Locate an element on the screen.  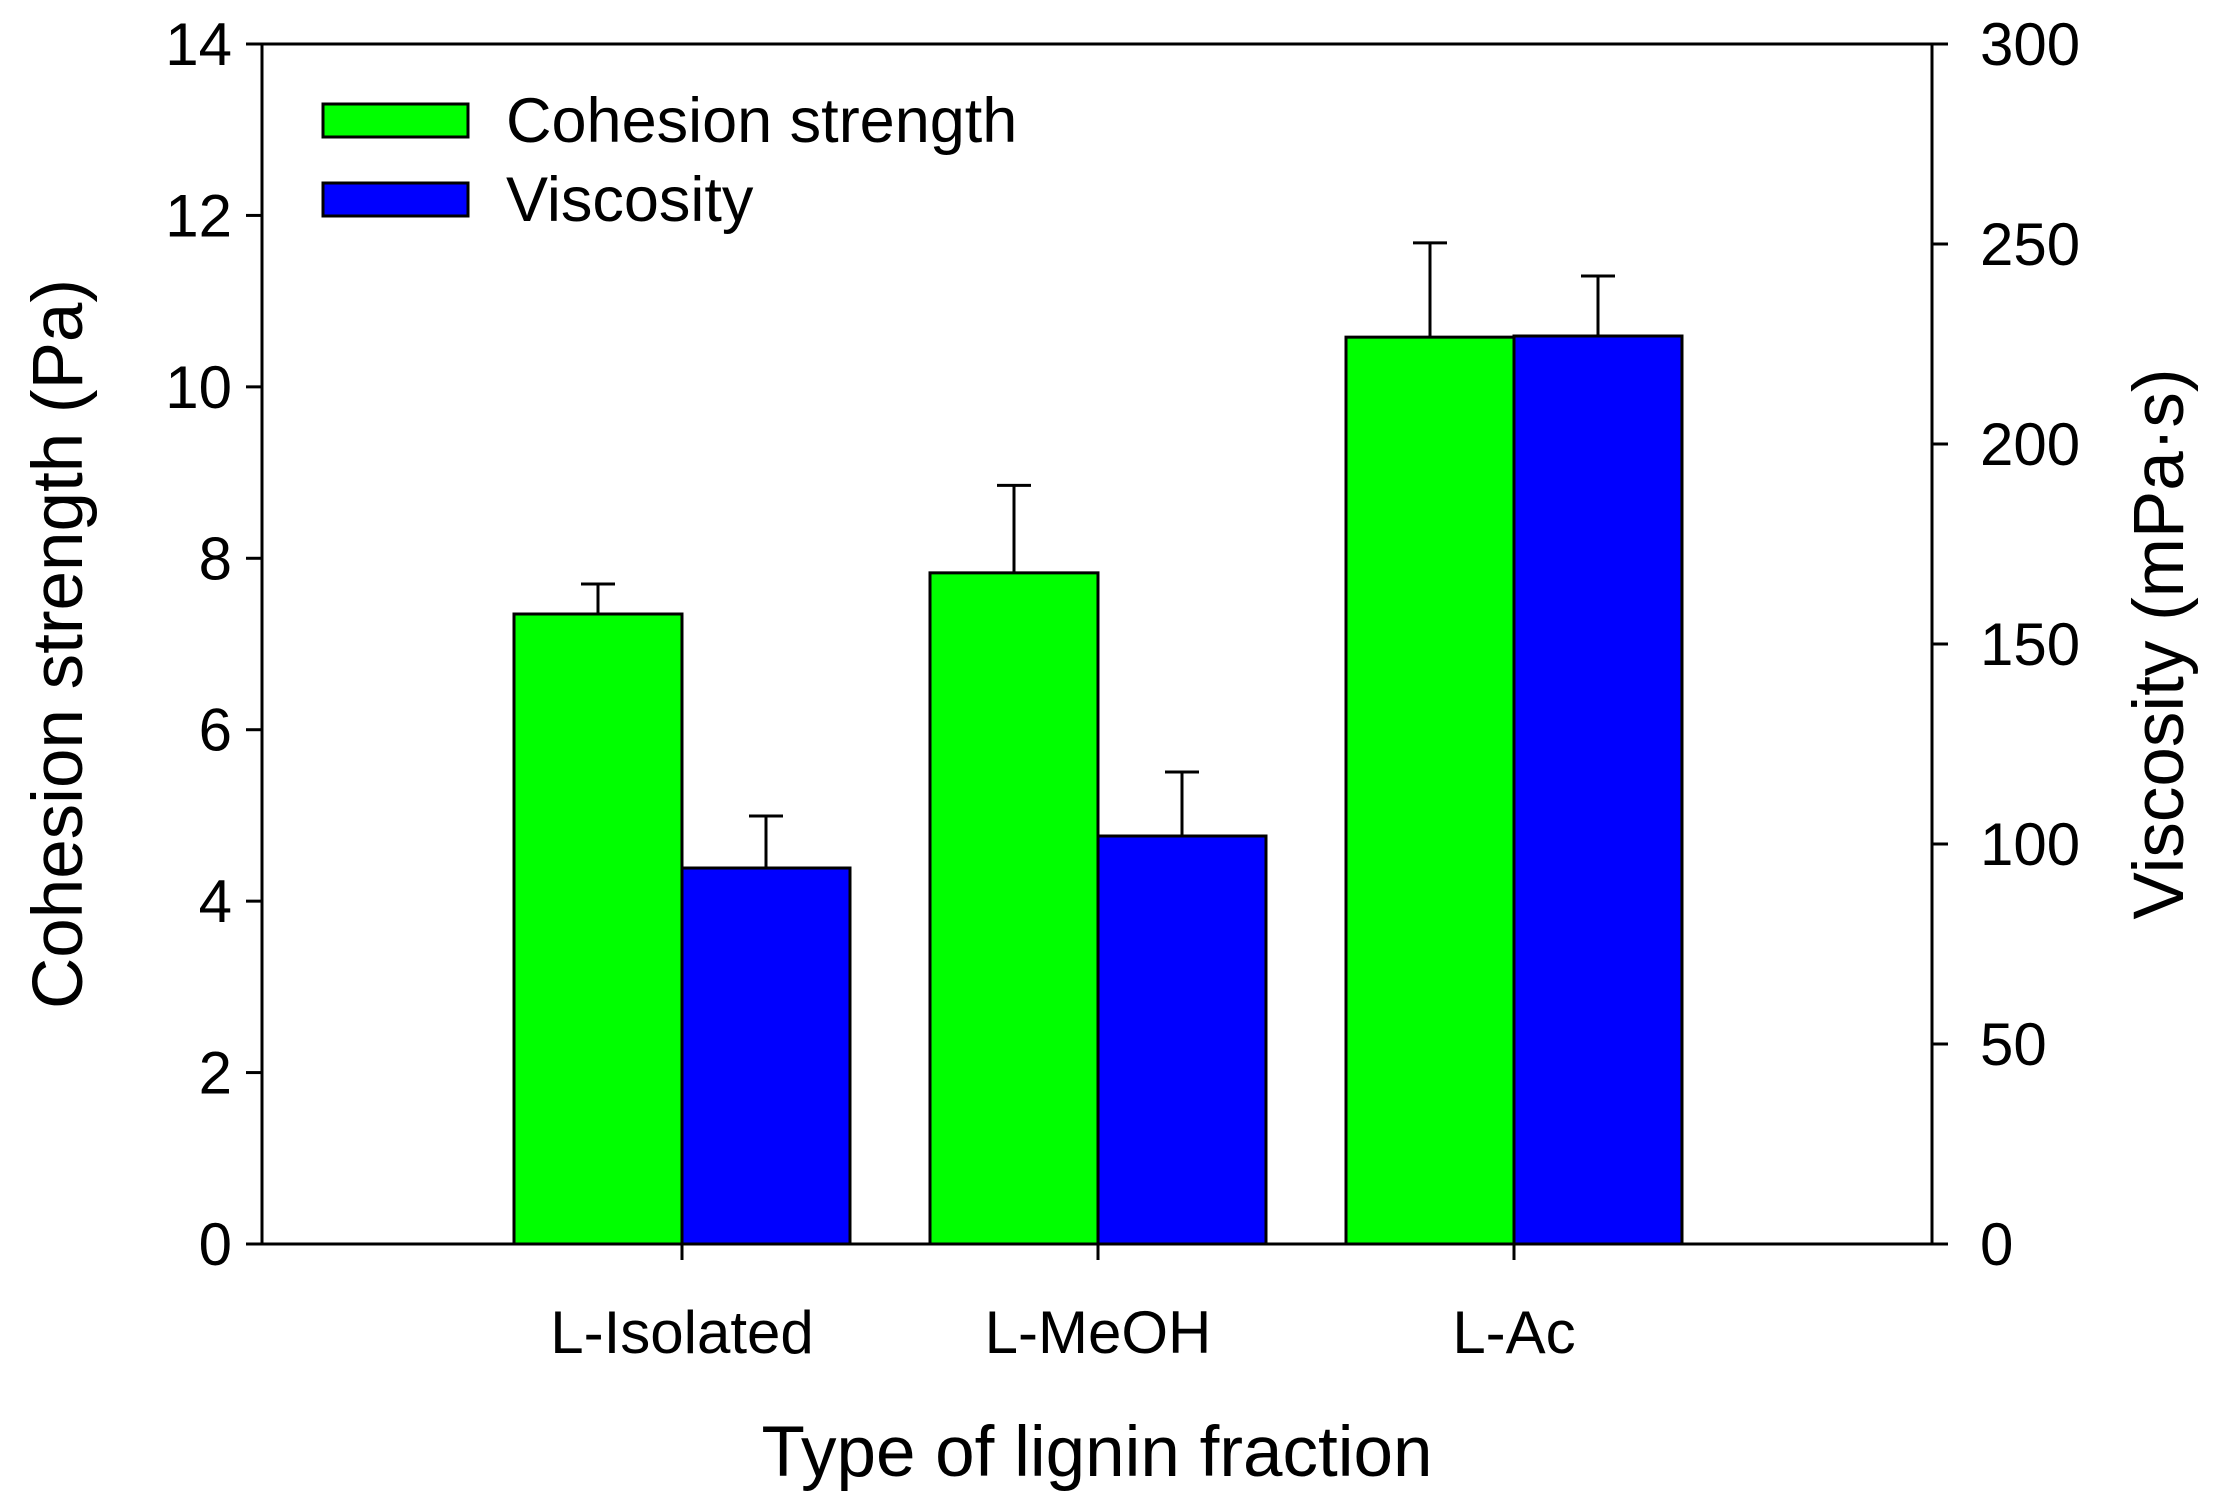
y-tick-label: 0 is located at coordinates (215, 1244).